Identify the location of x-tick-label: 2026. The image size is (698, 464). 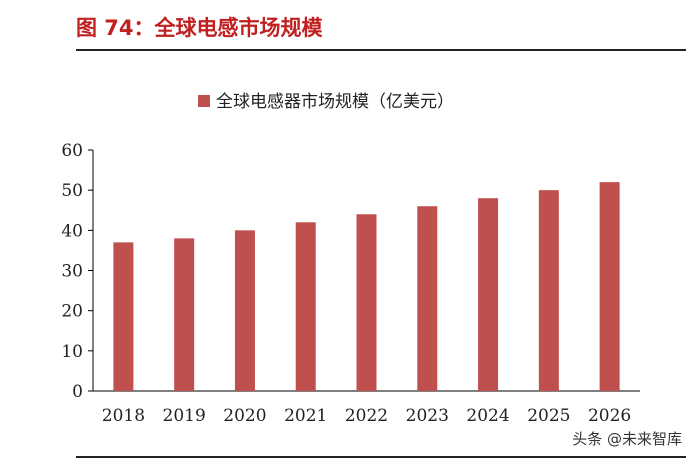
(609, 416).